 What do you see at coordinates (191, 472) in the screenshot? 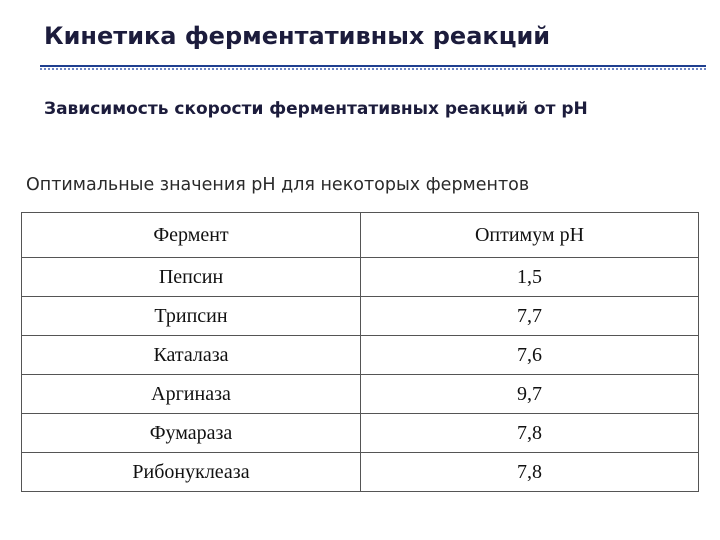
I see `enzyme-name-cell: Рибонуклеаза` at bounding box center [191, 472].